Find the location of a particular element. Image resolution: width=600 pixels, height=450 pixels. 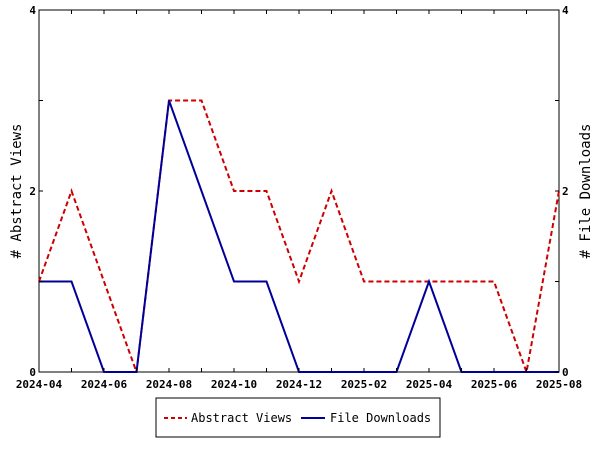

y-axis-right-ticks: 0 2 4 is located at coordinates (562, 191).